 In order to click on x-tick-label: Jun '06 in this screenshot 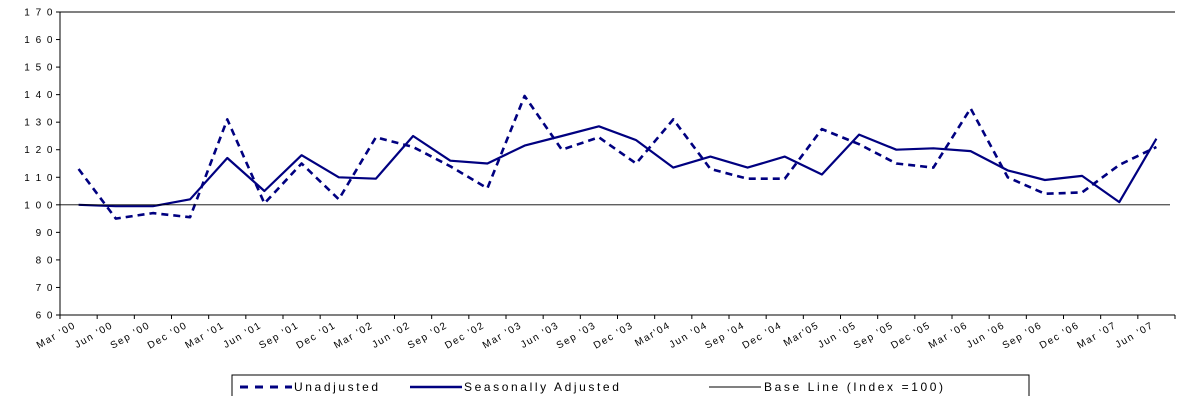, I will do `click(986, 335)`.